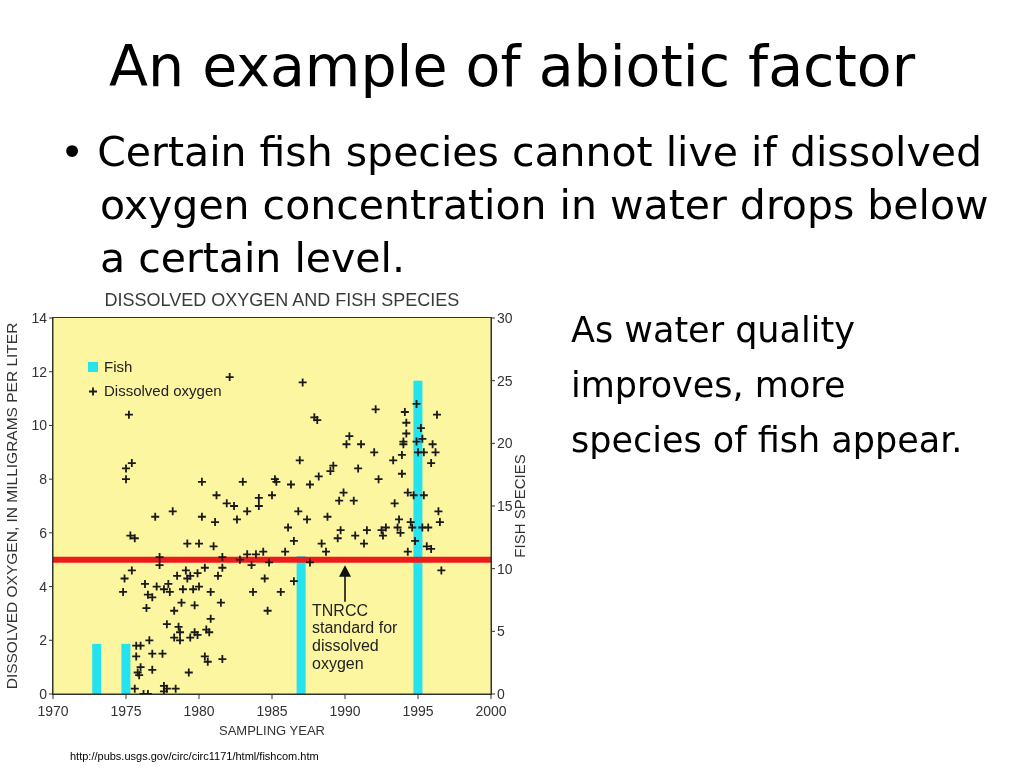 Image resolution: width=1024 pixels, height=768 pixels. What do you see at coordinates (43, 532) in the screenshot?
I see `y-tick-label: 6` at bounding box center [43, 532].